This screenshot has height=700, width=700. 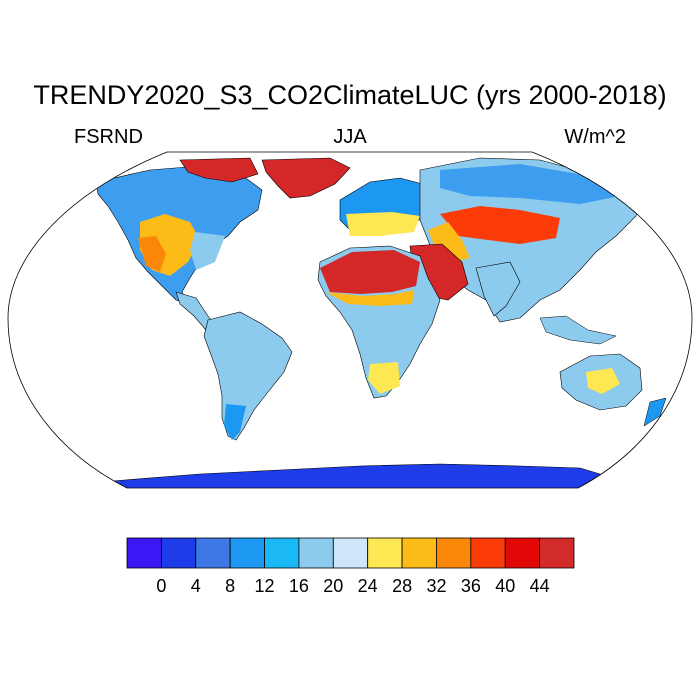 What do you see at coordinates (498, 289) in the screenshot?
I see `india` at bounding box center [498, 289].